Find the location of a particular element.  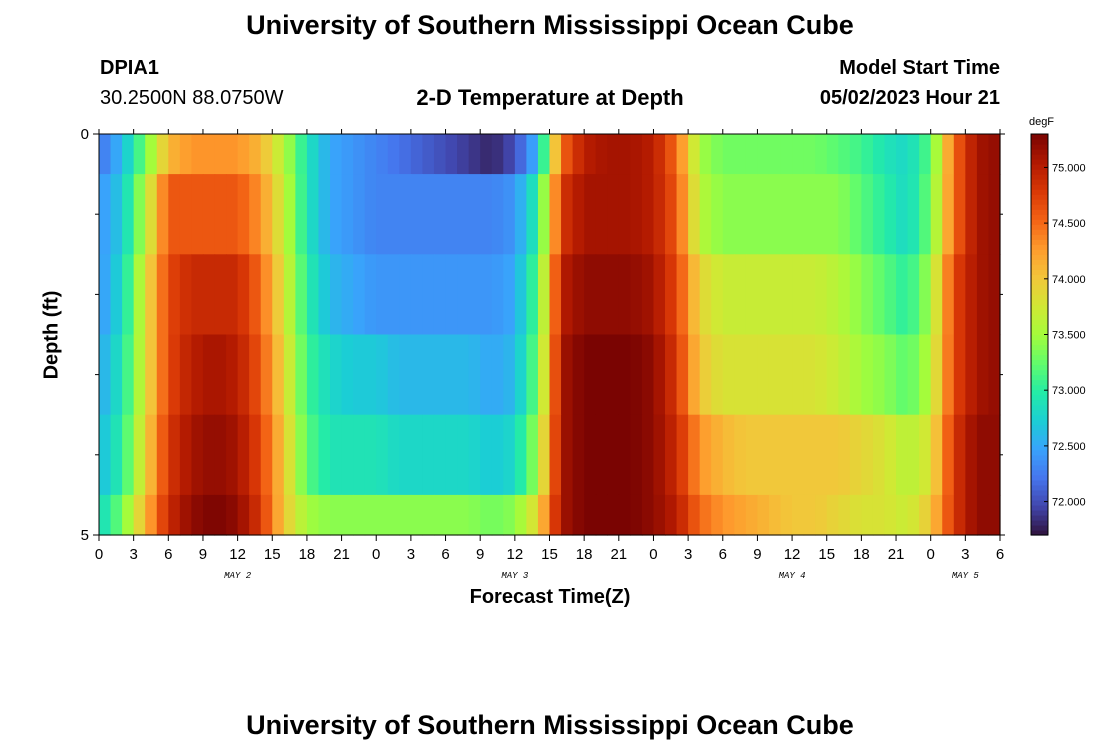

colorbar-tick-label: 73.500 is located at coordinates (1069, 336).